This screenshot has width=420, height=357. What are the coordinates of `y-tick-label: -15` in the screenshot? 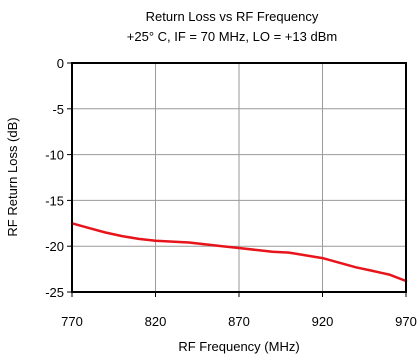 It's located at (54, 200).